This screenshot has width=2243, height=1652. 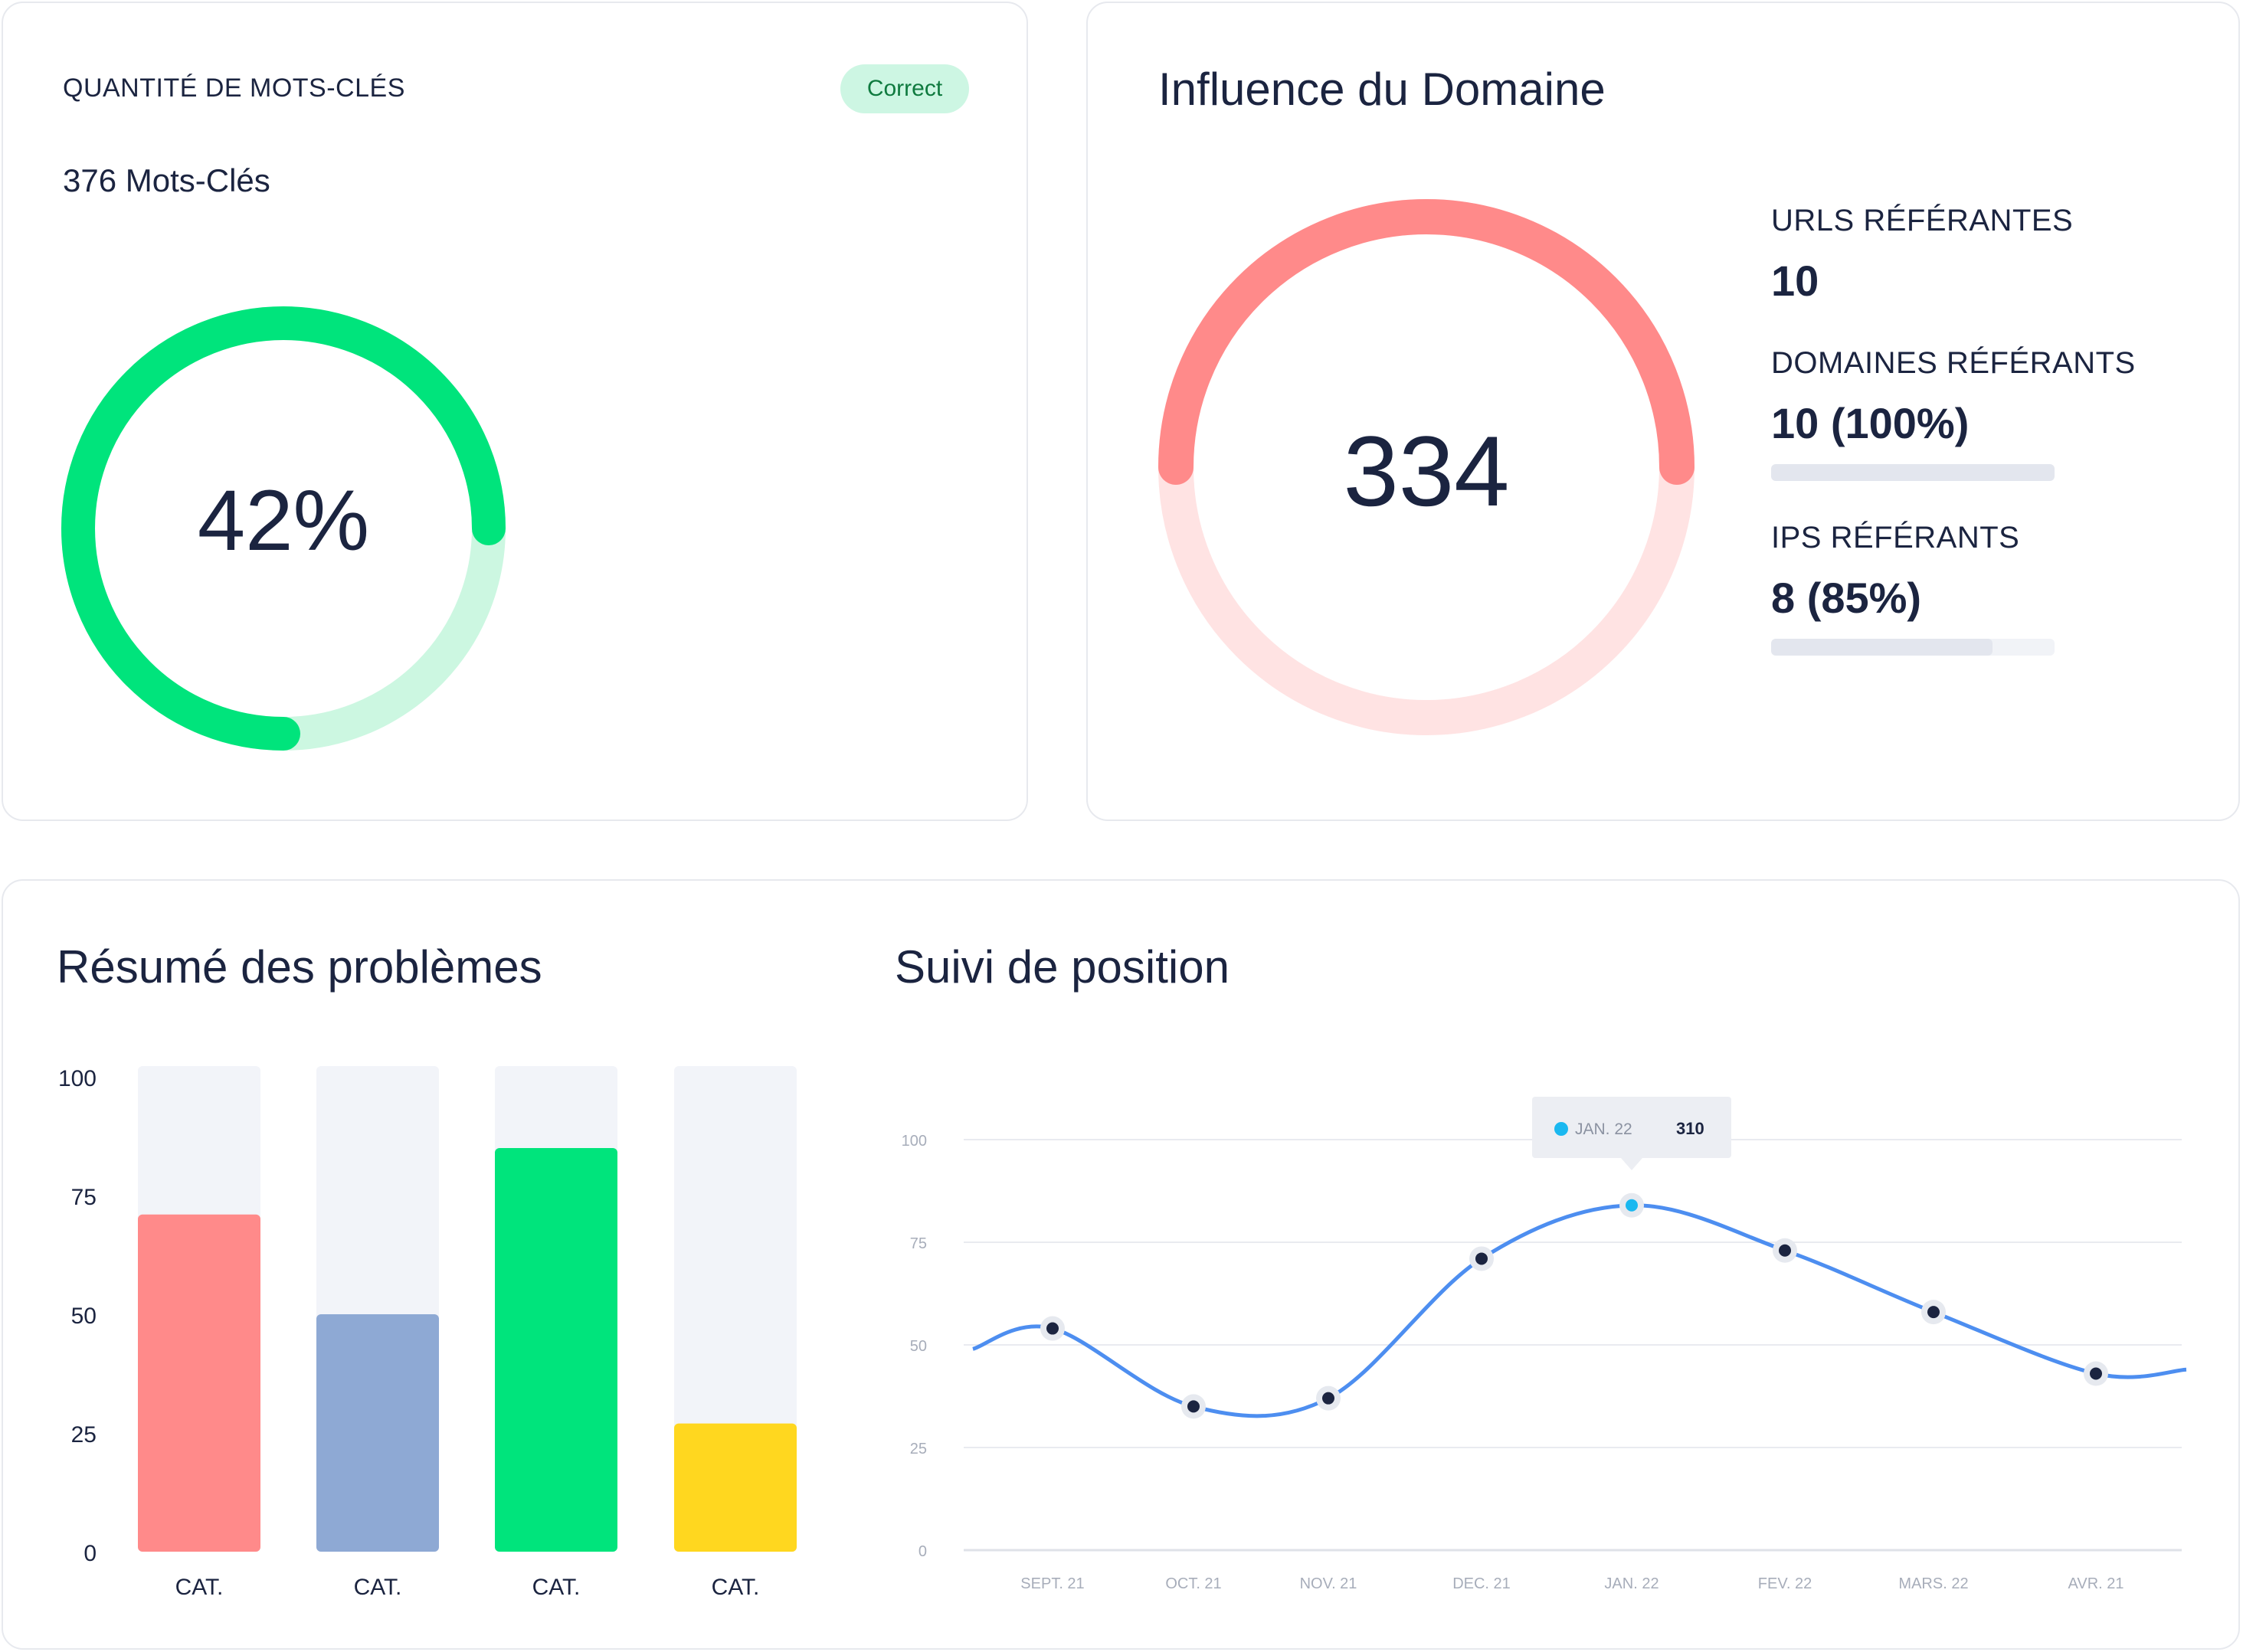 What do you see at coordinates (1882, 647) in the screenshot?
I see `ips-progress-fill` at bounding box center [1882, 647].